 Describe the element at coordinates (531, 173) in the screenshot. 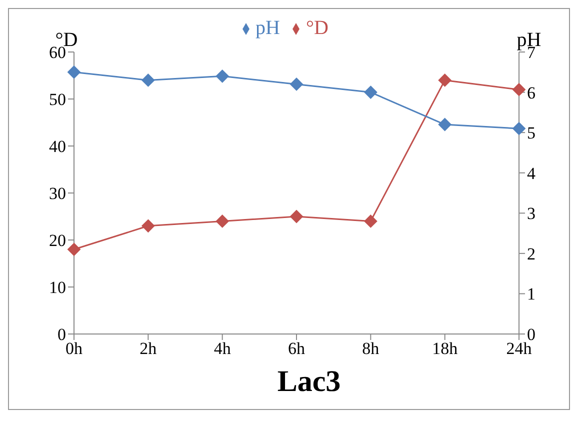

I see `y2-tick-label: 4` at that location.